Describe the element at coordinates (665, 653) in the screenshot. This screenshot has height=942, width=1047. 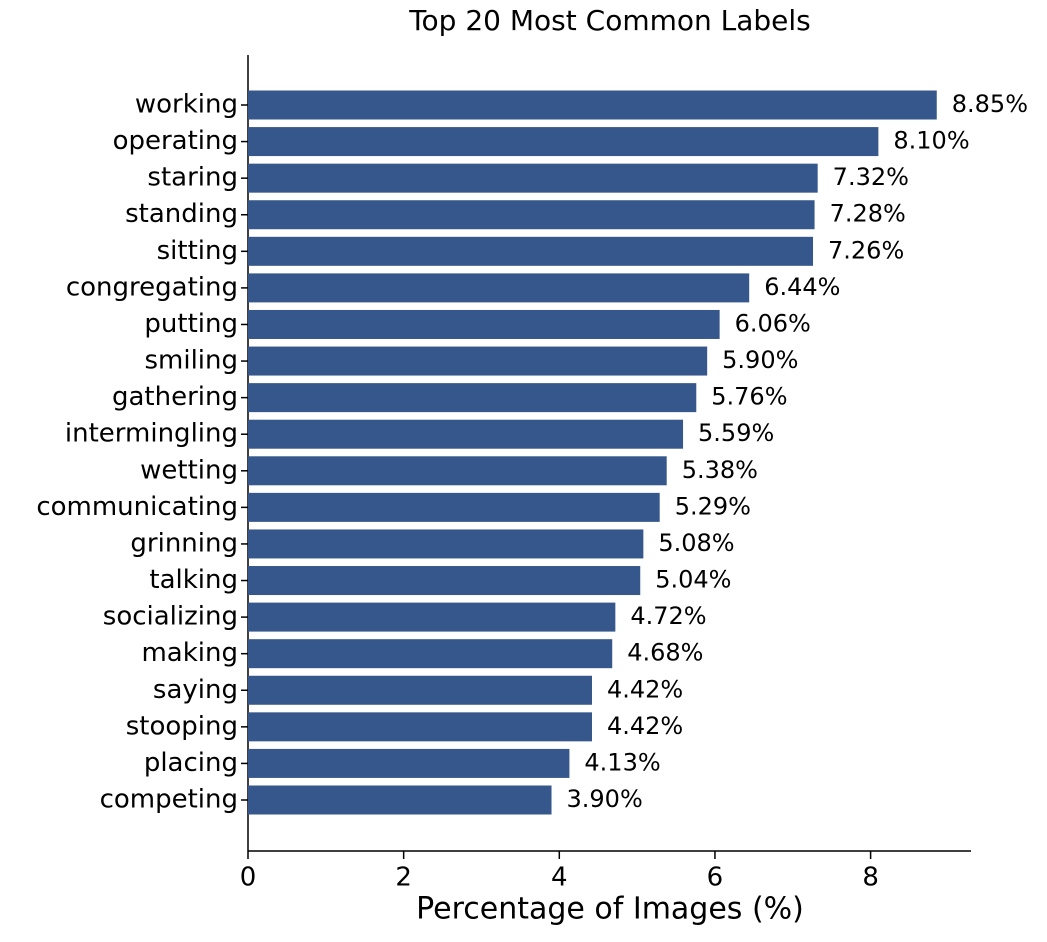
I see `value-label: 4.68%` at that location.